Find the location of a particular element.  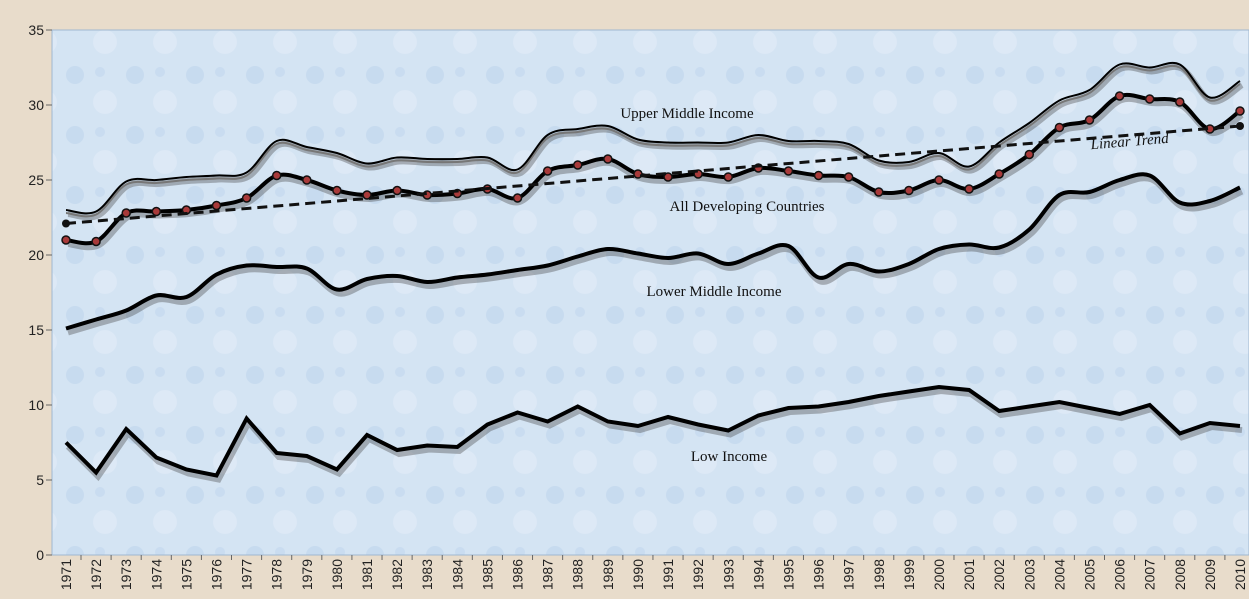

x-tick-label: 1997 is located at coordinates (849, 574).